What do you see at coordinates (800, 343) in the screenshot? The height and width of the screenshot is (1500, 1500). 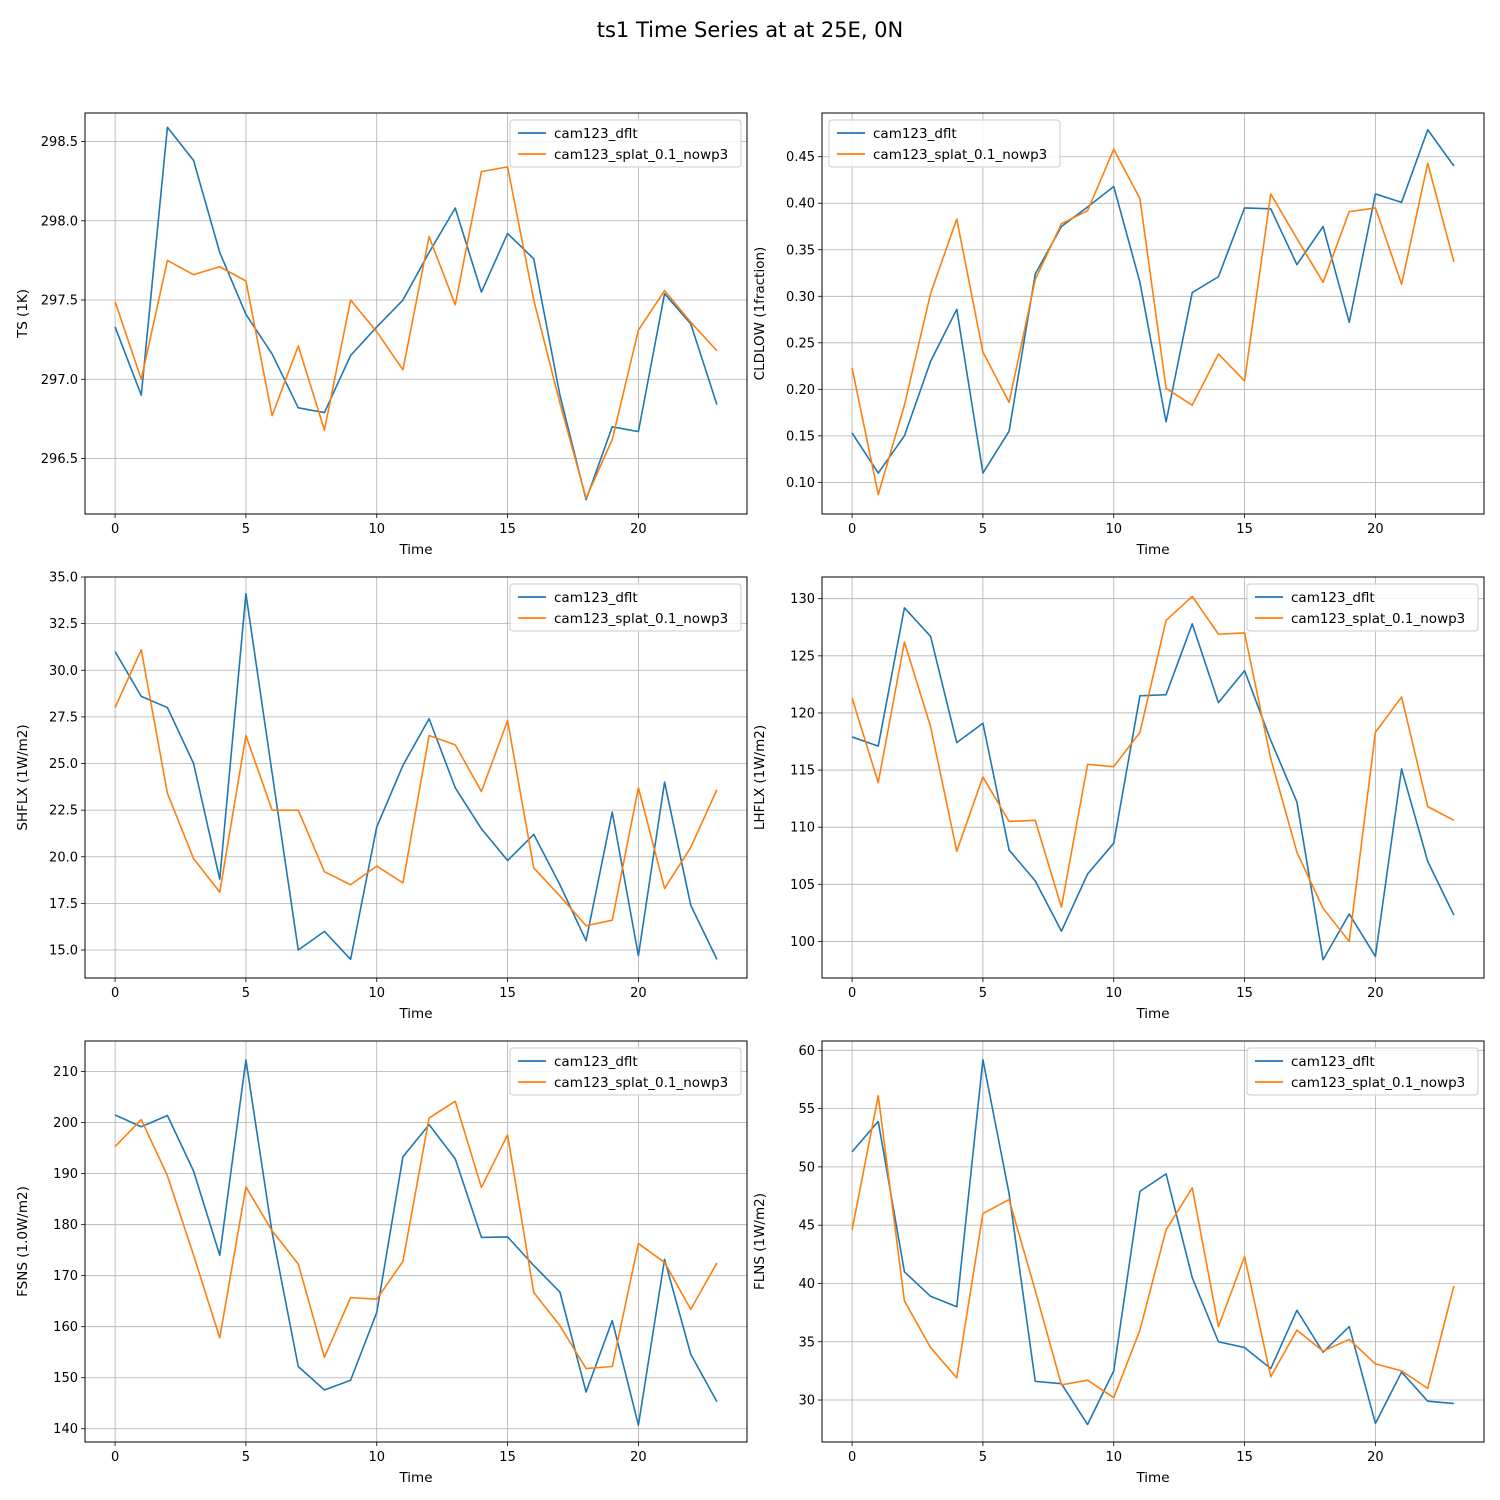 I see `y-tick-label: 0.25` at bounding box center [800, 343].